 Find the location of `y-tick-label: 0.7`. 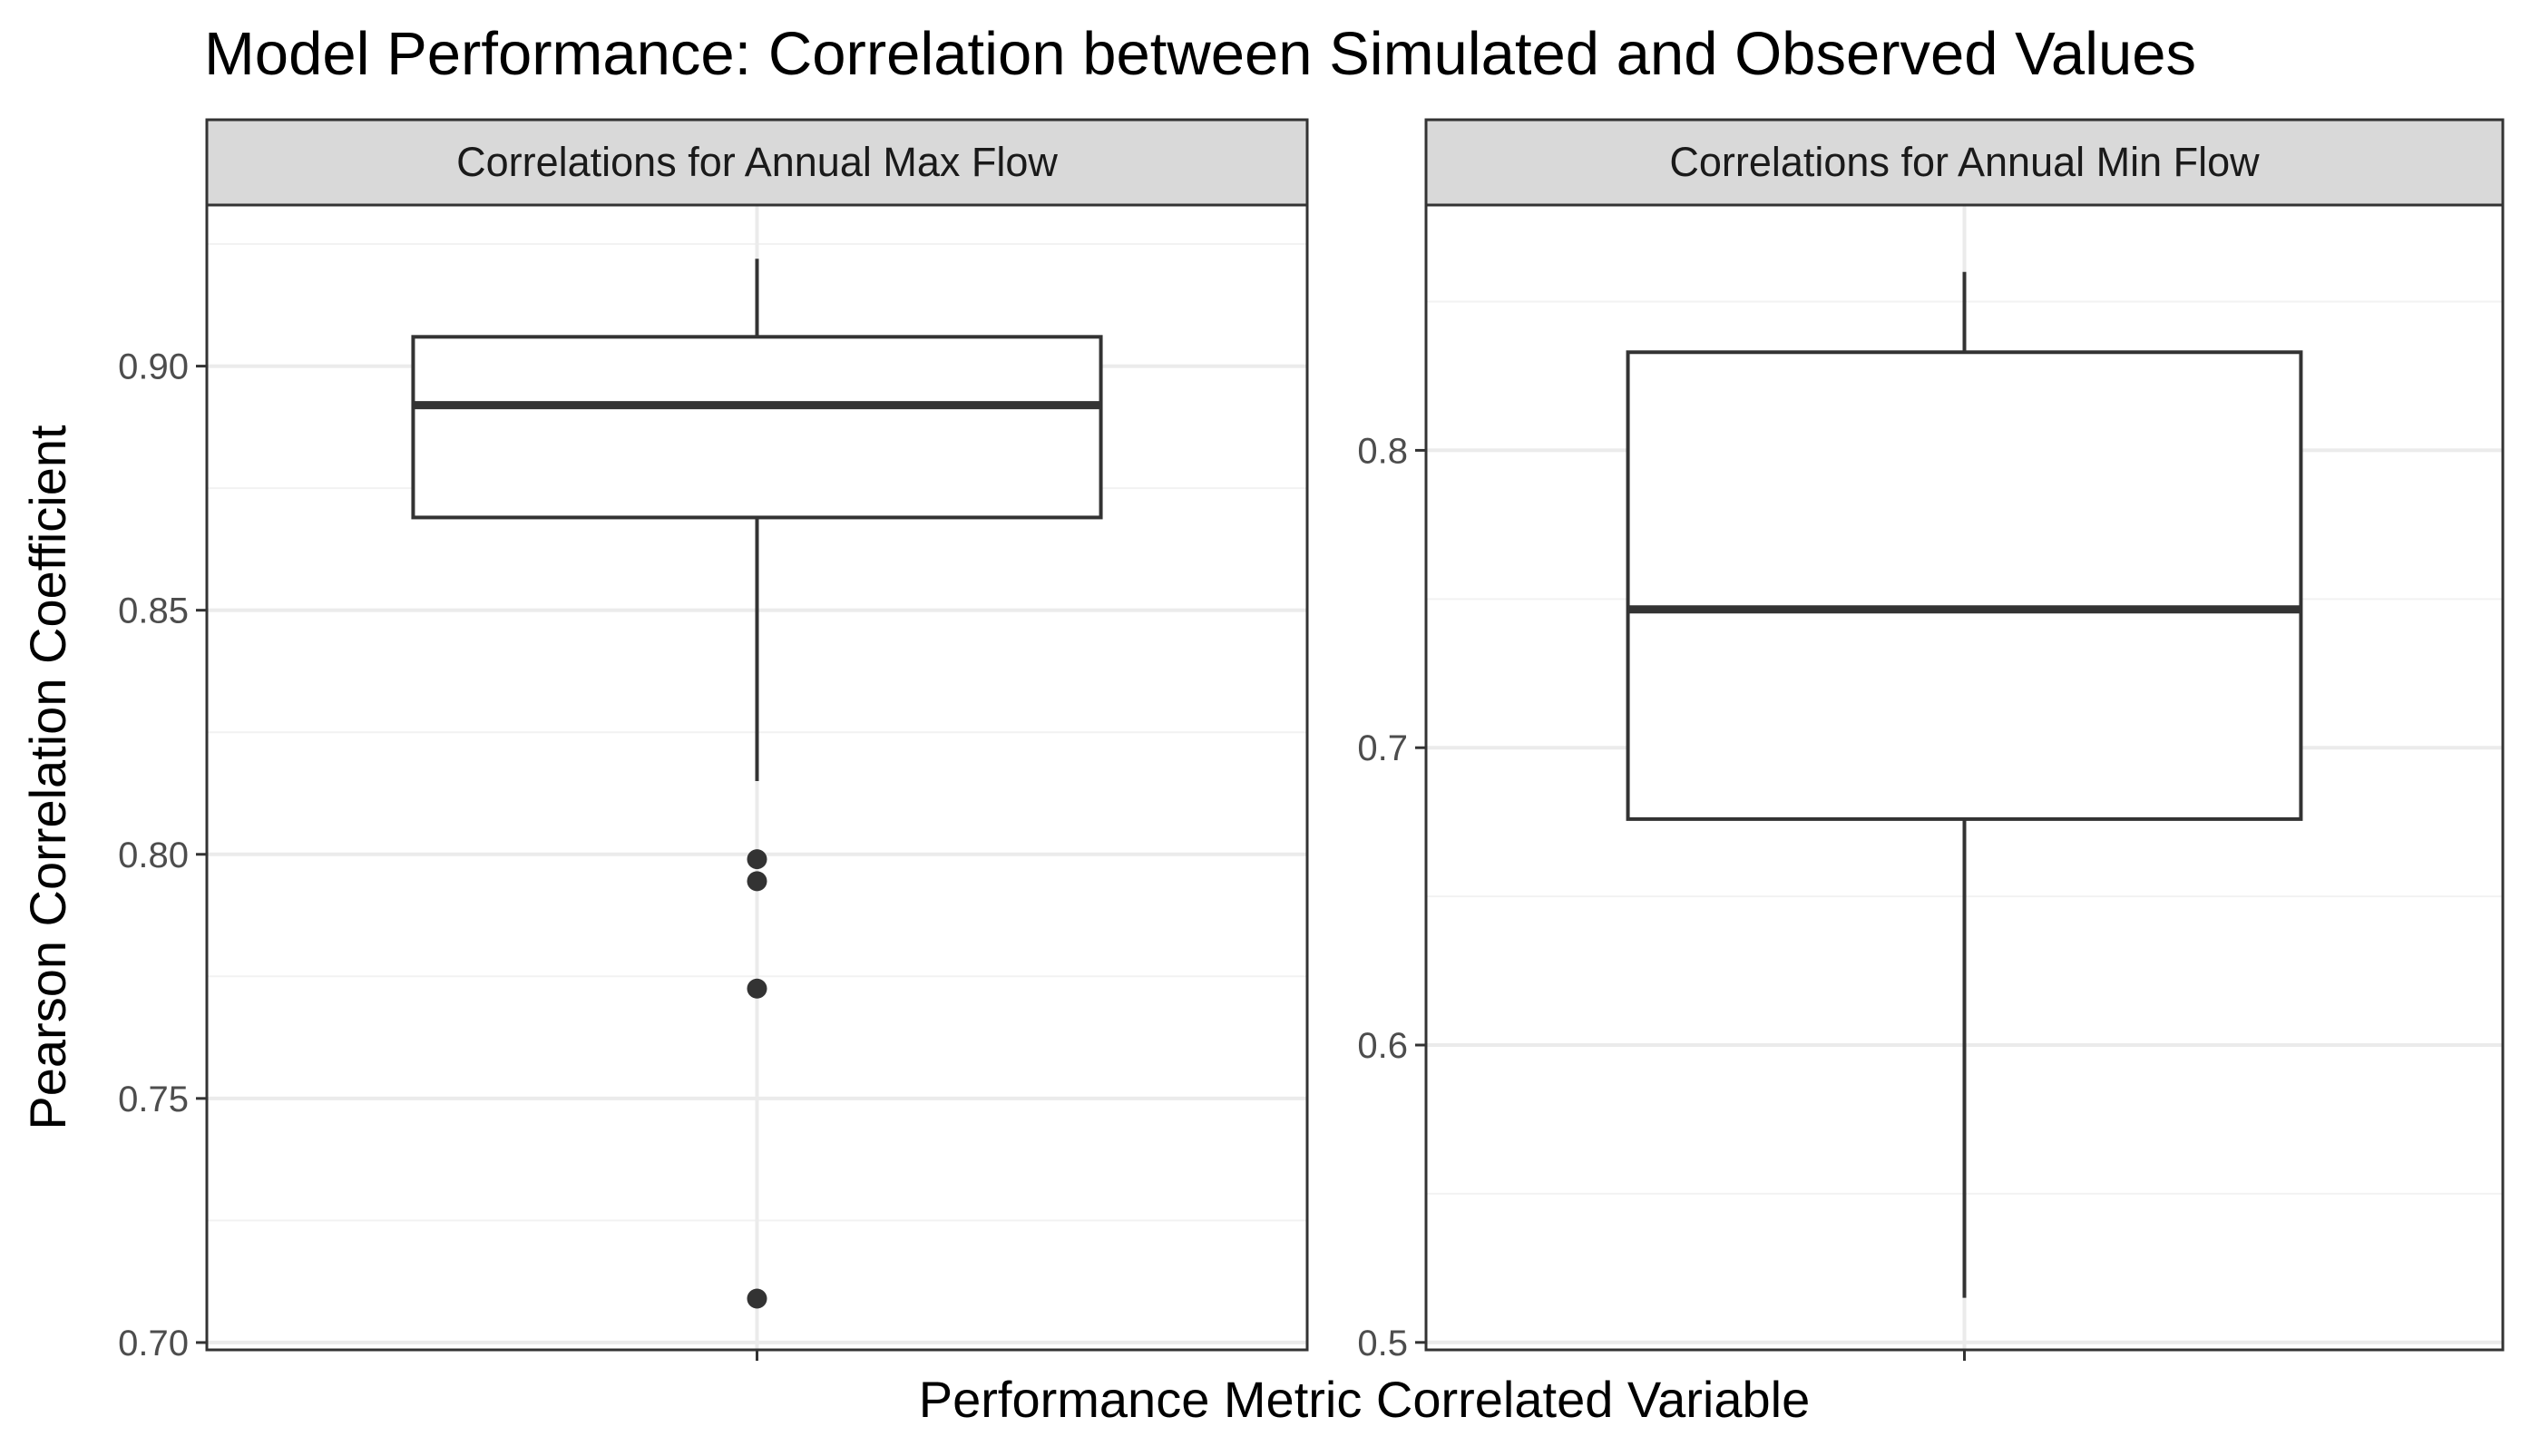

y-tick-label: 0.7 is located at coordinates (1382, 748).